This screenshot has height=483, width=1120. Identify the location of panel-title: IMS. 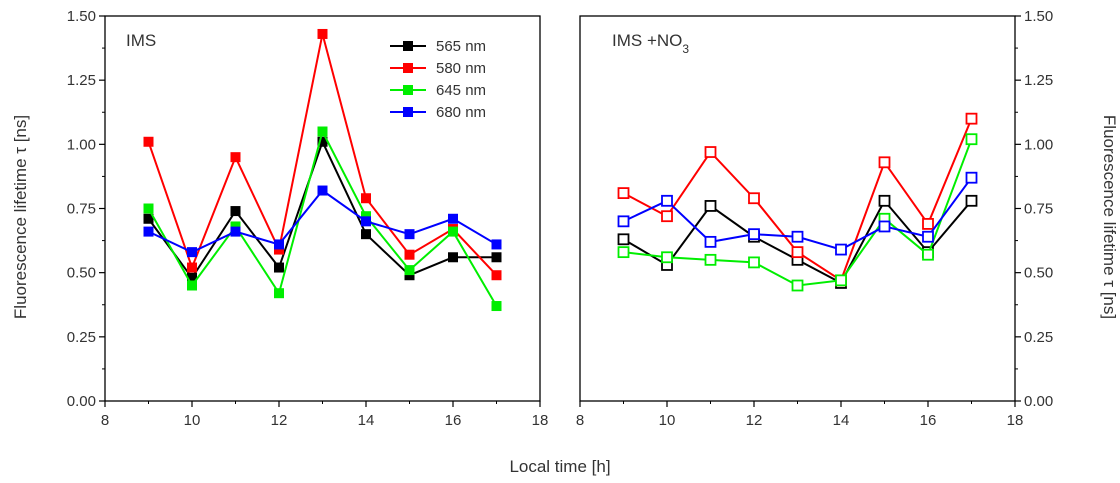
(141, 40).